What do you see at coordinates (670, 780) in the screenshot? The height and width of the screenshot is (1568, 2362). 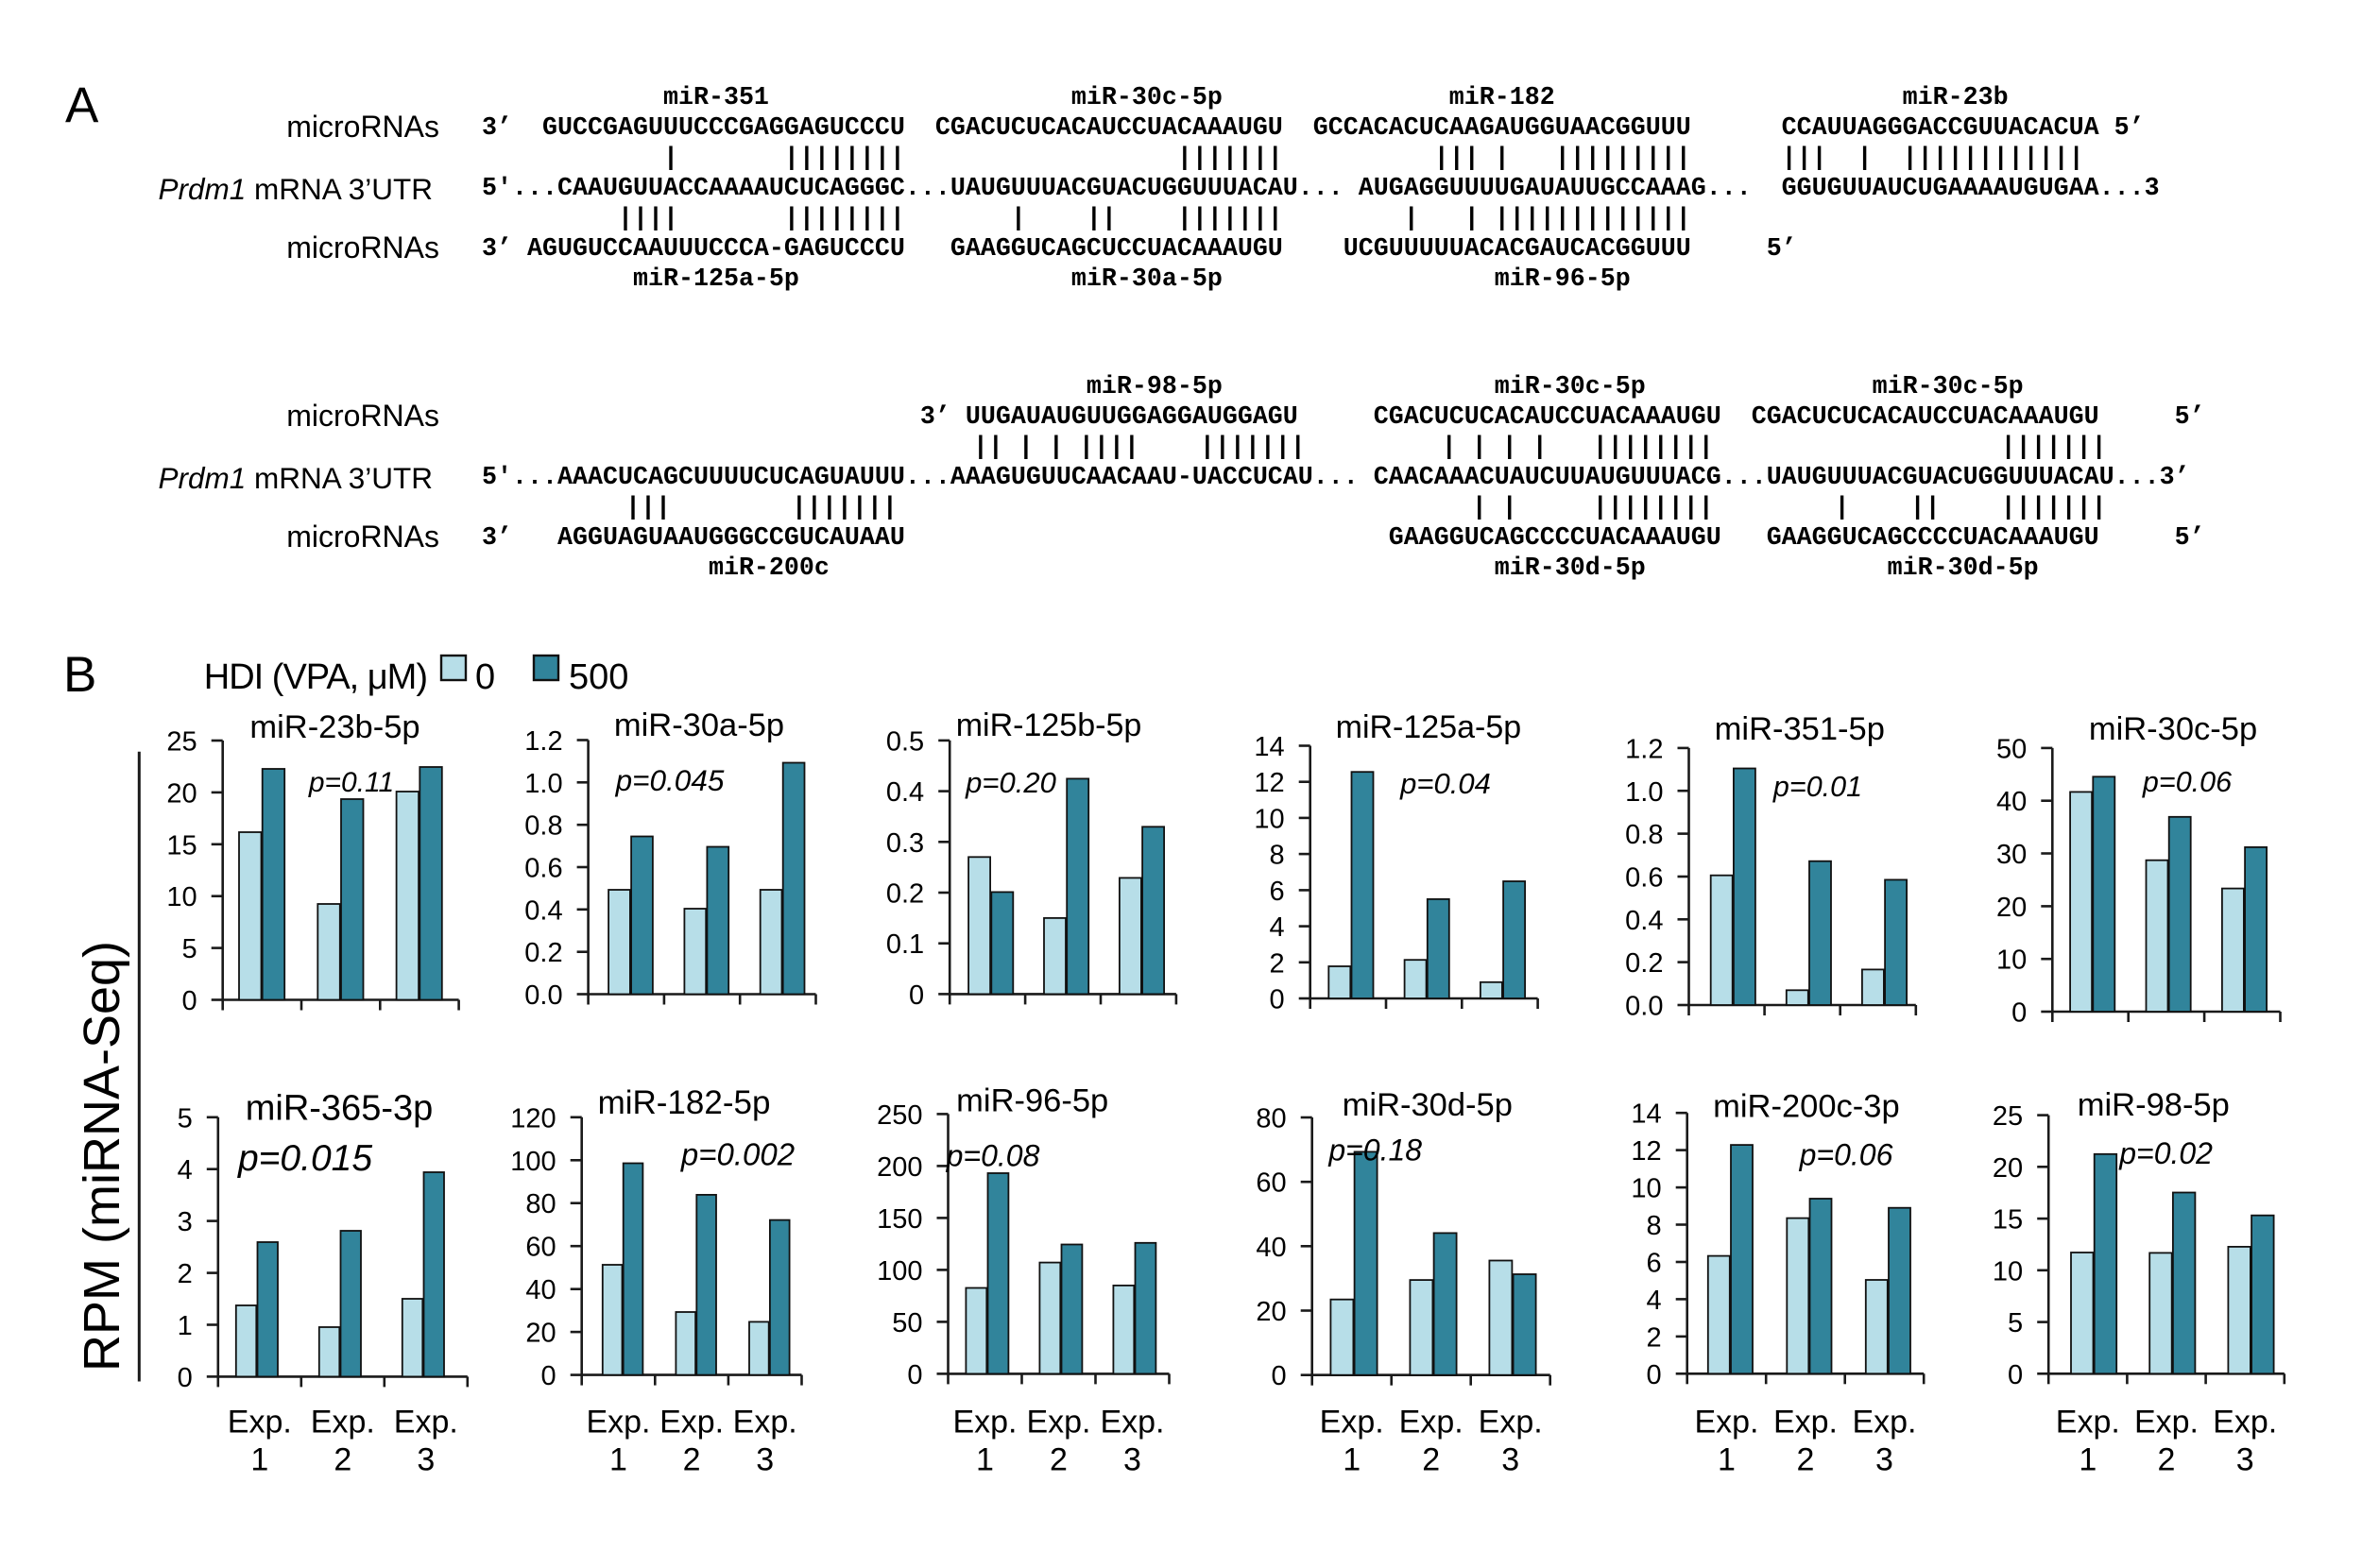 I see `svg-text: p=0.045` at bounding box center [670, 780].